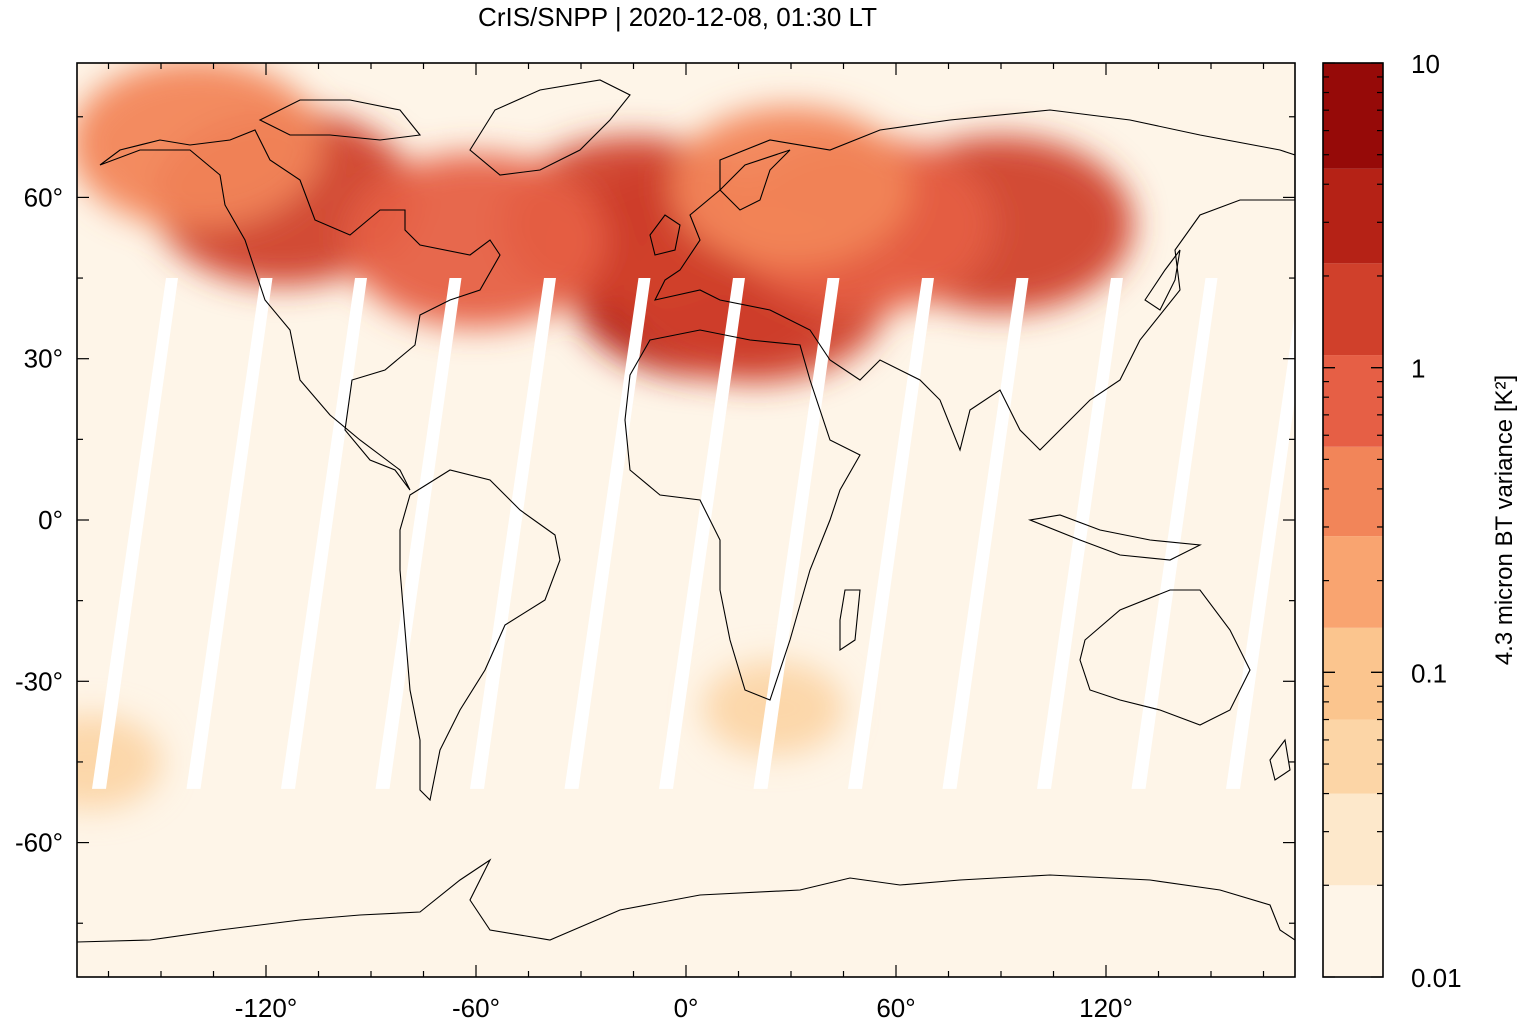 This screenshot has width=1522, height=1020. I want to click on south-america-coast, so click(480, 635).